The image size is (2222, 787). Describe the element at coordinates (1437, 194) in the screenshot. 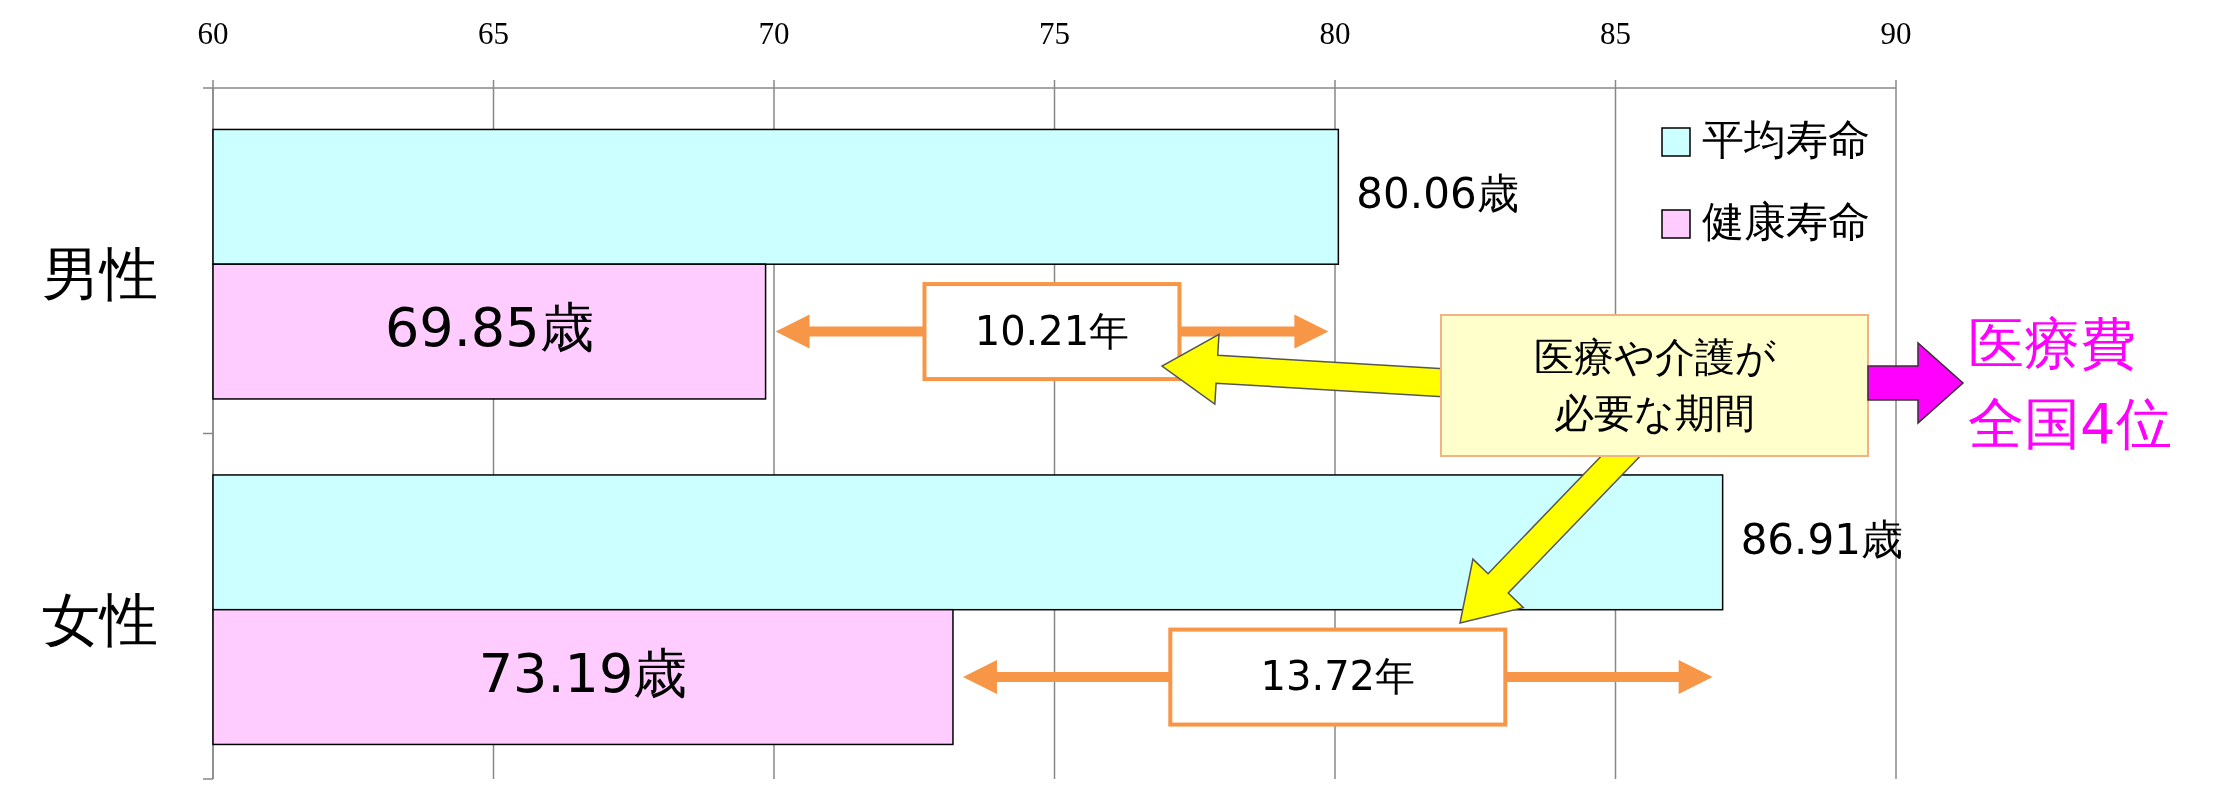

I see `data-label: 80.06歳` at that location.